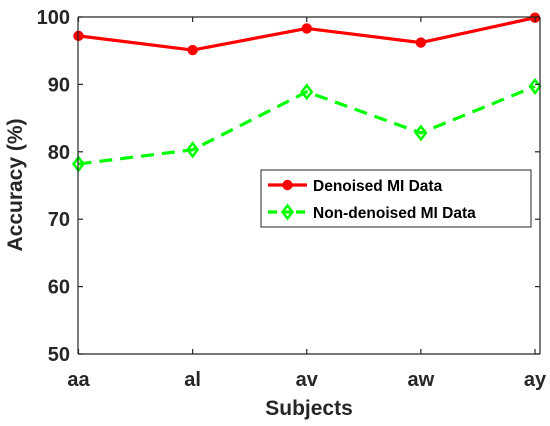 The width and height of the screenshot is (550, 426). I want to click on y-tick-label: 100, so click(53, 18).